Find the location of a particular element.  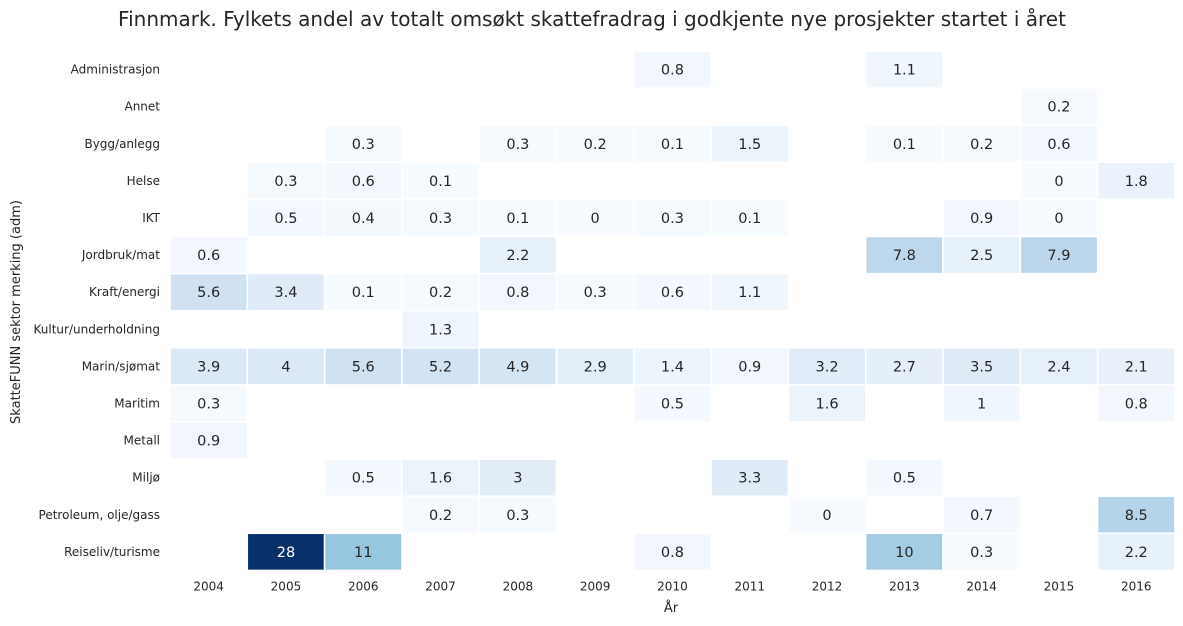

cell-value-kraft-energi-2010: 0.6 is located at coordinates (672, 293).